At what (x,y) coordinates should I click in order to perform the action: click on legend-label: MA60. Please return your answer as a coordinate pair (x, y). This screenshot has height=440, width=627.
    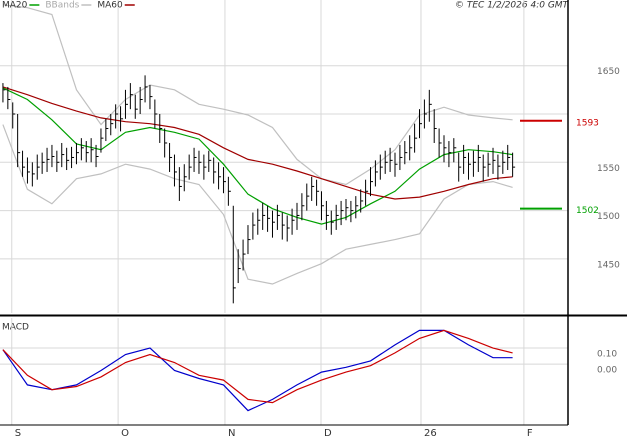
    Looking at the image, I should click on (110, 6).